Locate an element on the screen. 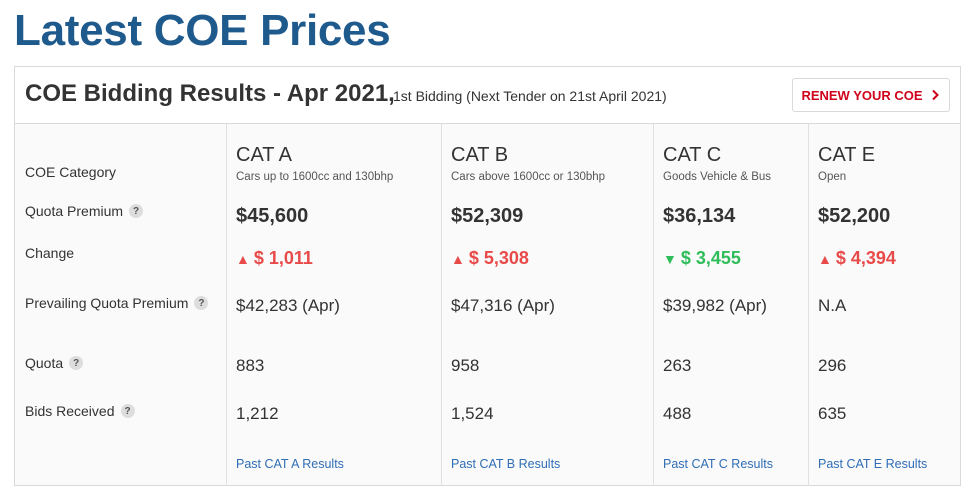 The height and width of the screenshot is (498, 971). past-results-link: Past CAT B Results is located at coordinates (506, 464).